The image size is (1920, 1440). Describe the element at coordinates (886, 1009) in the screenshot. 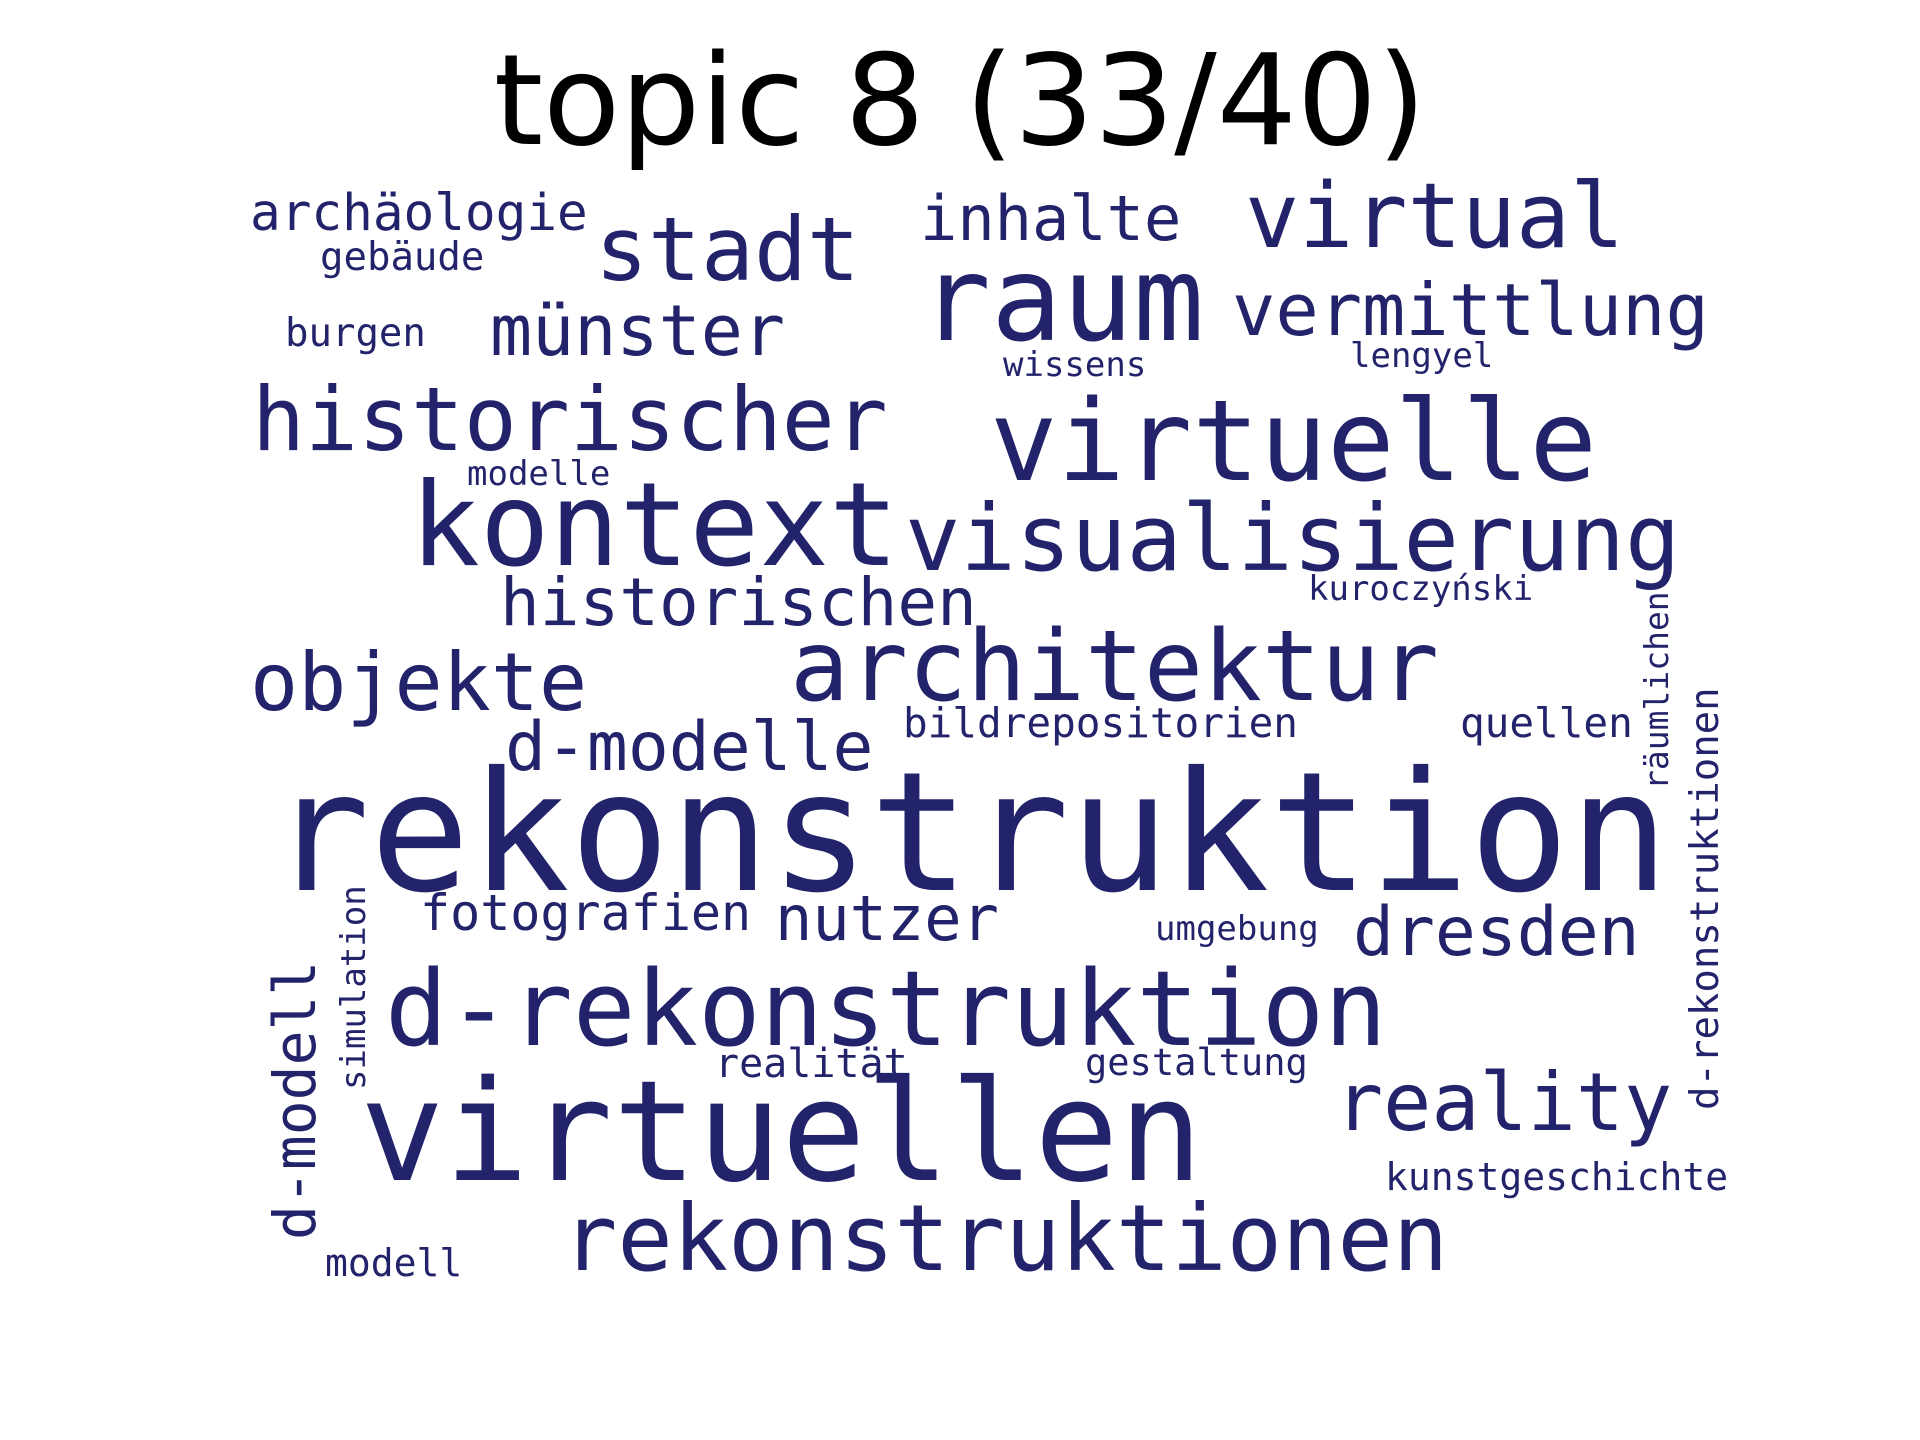

I see `word-d-rekonstruktion: d-rekonstruktion` at that location.